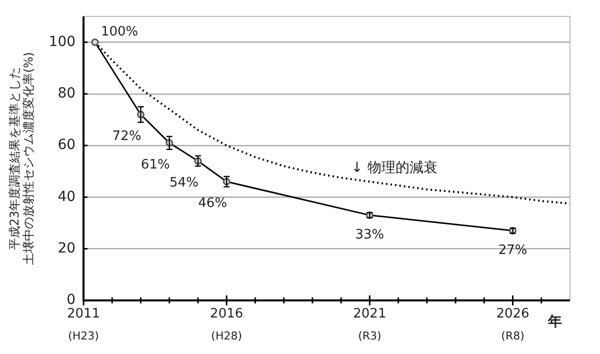  I want to click on y-tick-label: 0, so click(71, 300).